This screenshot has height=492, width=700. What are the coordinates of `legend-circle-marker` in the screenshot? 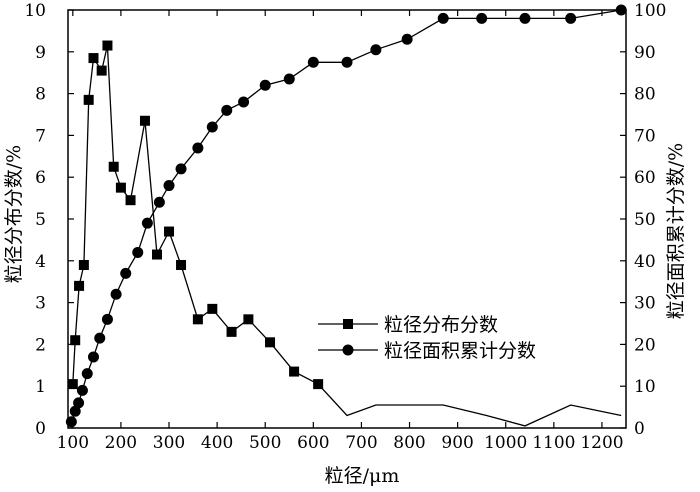 It's located at (348, 350).